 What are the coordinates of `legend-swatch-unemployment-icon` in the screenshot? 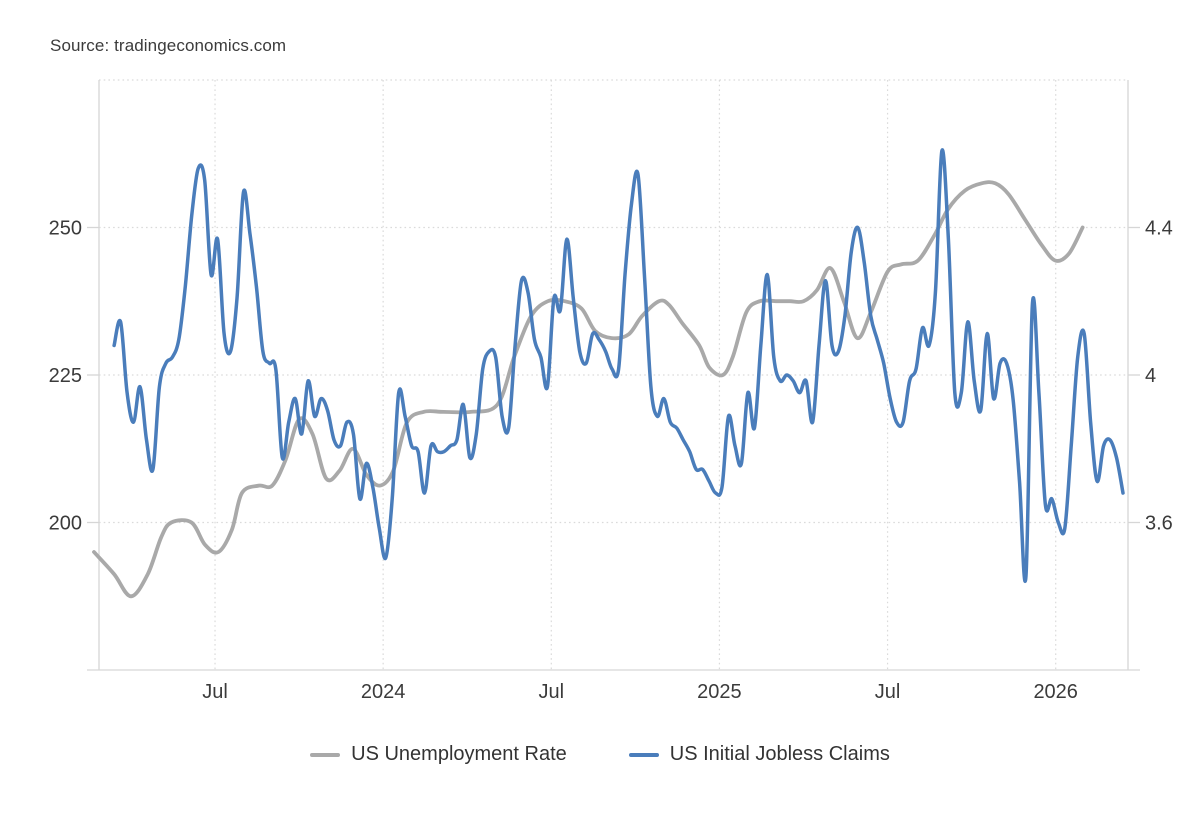 It's located at (325, 754).